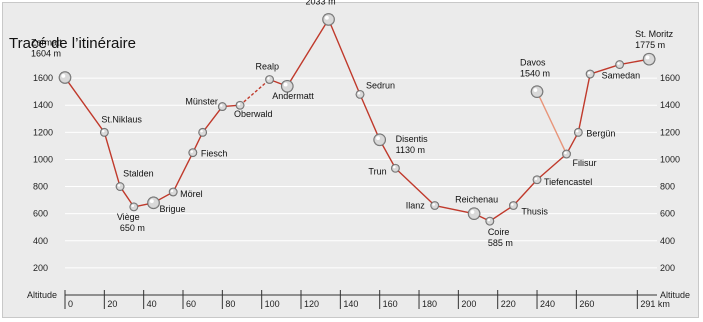 The height and width of the screenshot is (322, 703). What do you see at coordinates (380, 85) in the screenshot?
I see `station-name-label: Sedrun` at bounding box center [380, 85].